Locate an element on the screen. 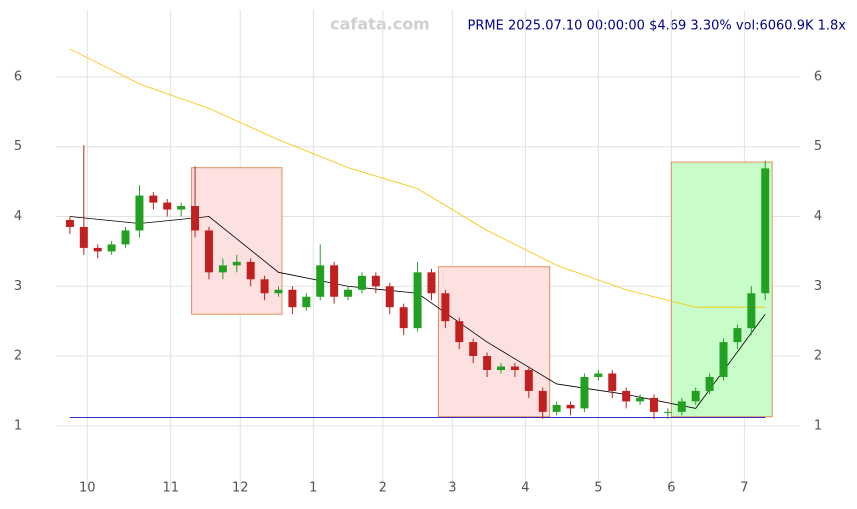 The height and width of the screenshot is (509, 857). x-tick-label: 6 is located at coordinates (671, 488).